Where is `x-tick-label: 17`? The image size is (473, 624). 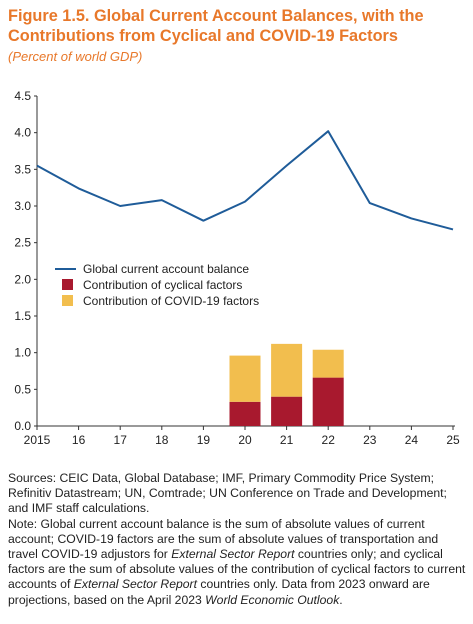
x-tick-label: 17 is located at coordinates (121, 440).